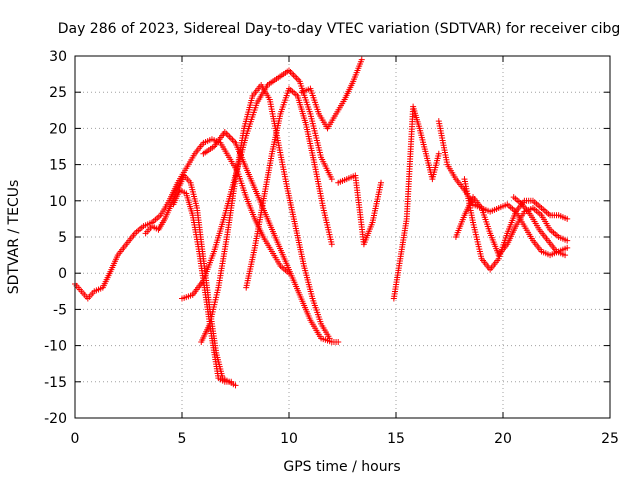  Describe the element at coordinates (396, 439) in the screenshot. I see `x-tick-label: 15` at that location.